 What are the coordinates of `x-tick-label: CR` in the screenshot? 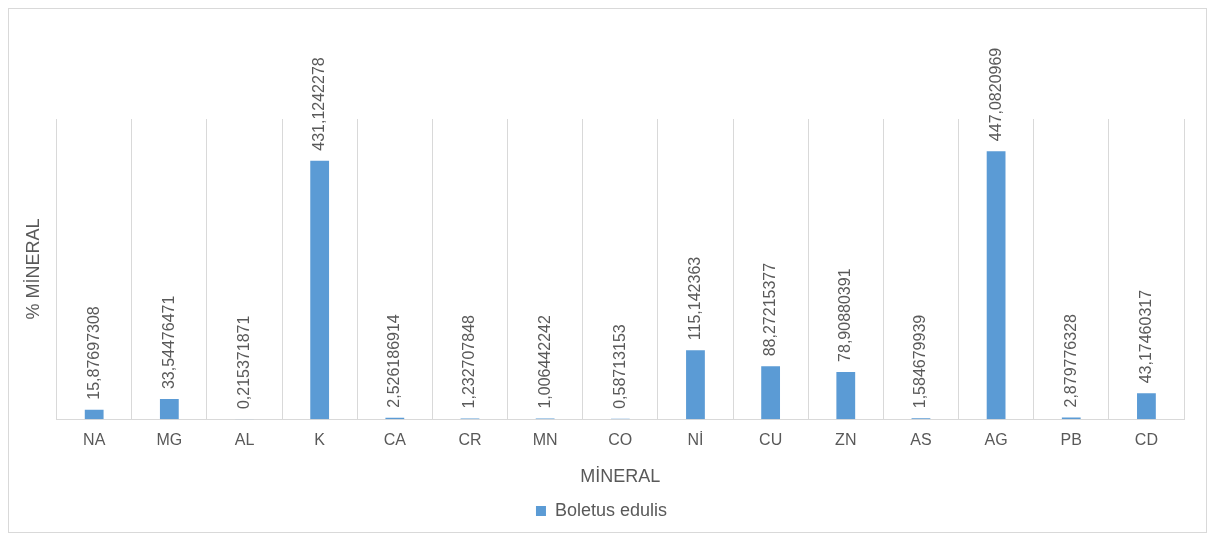 It's located at (470, 440).